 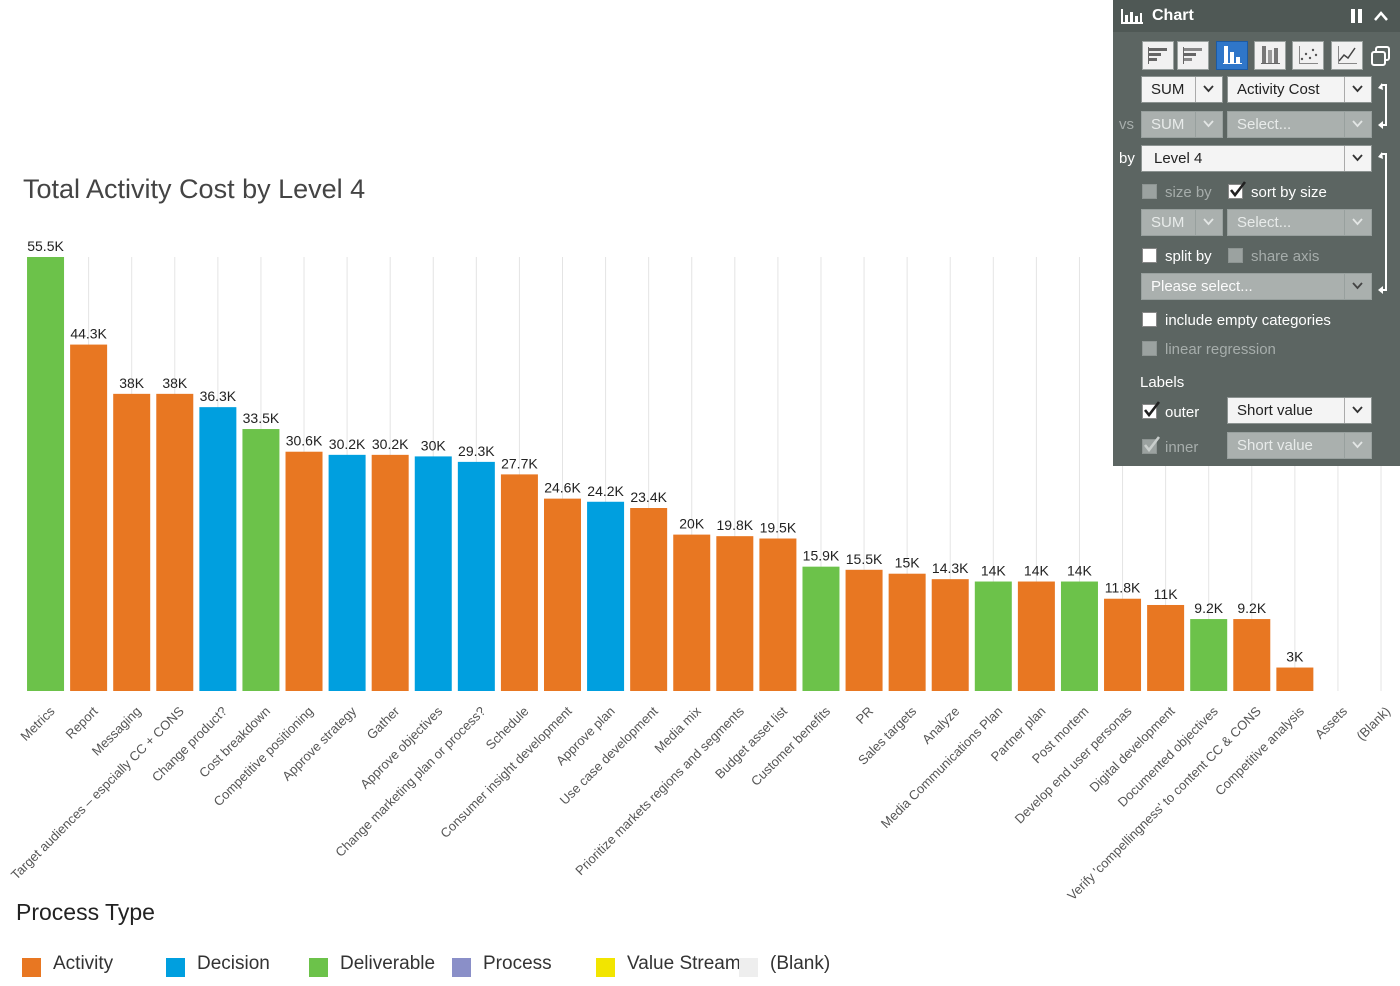 I want to click on data-label-25: 11.8K, so click(x=1123, y=588).